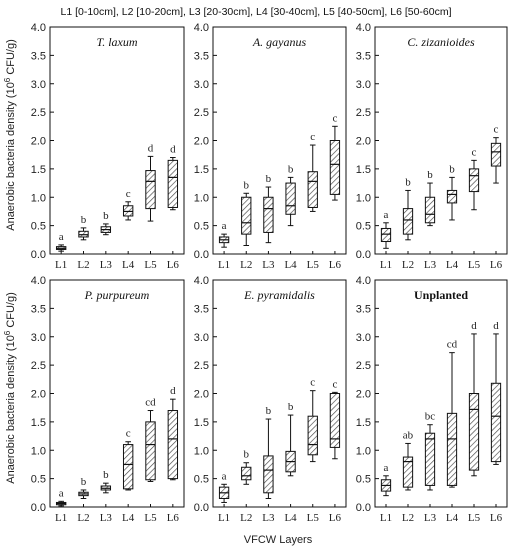 This screenshot has width=513, height=550. What do you see at coordinates (11, 409) in the screenshot?
I see `ylabel-part-1: Anaerobic bacteria density (10` at bounding box center [11, 409].